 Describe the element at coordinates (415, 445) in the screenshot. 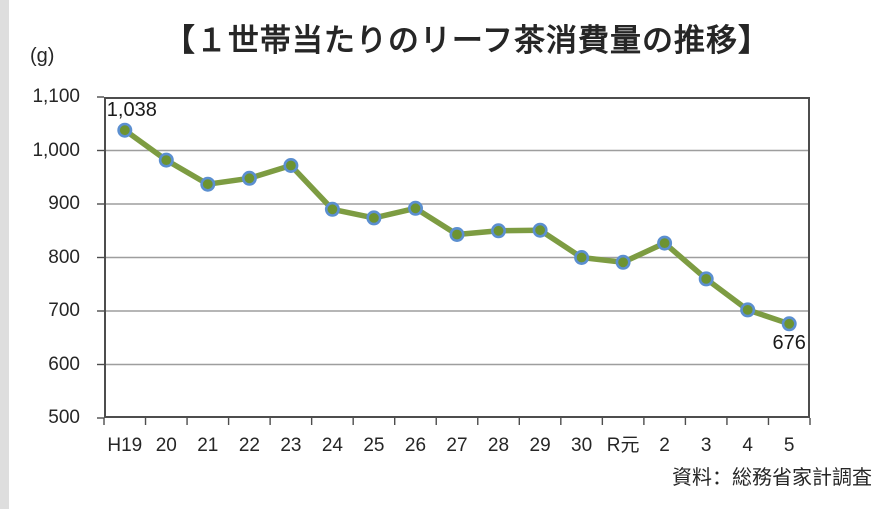

I see `x-axis-label: 26` at that location.